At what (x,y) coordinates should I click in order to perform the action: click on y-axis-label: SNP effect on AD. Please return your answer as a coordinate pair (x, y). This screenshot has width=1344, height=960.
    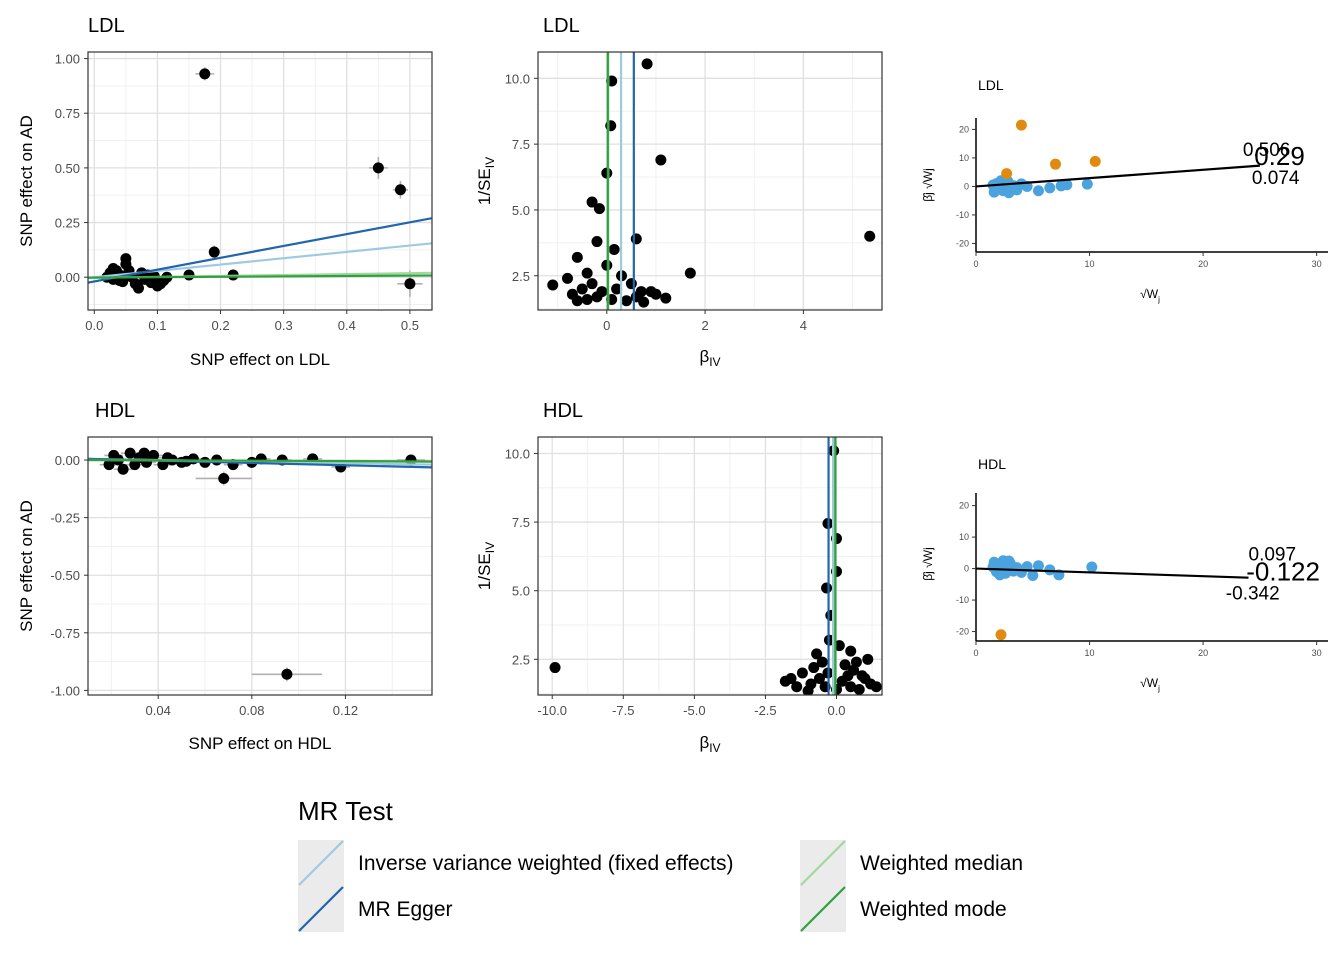
    Looking at the image, I should click on (26, 181).